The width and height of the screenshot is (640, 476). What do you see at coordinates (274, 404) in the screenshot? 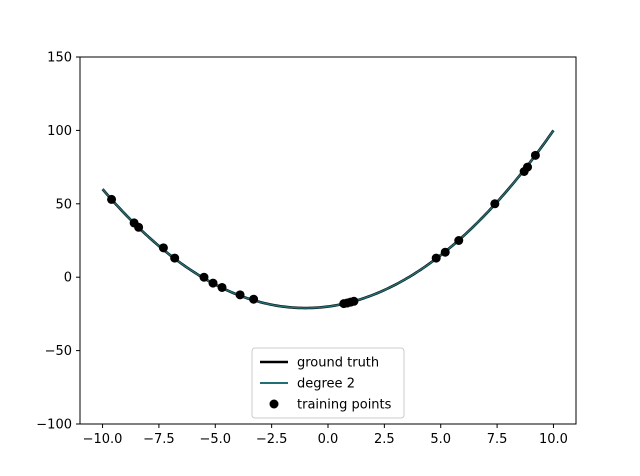
I see `legend-swatch-training-points` at bounding box center [274, 404].